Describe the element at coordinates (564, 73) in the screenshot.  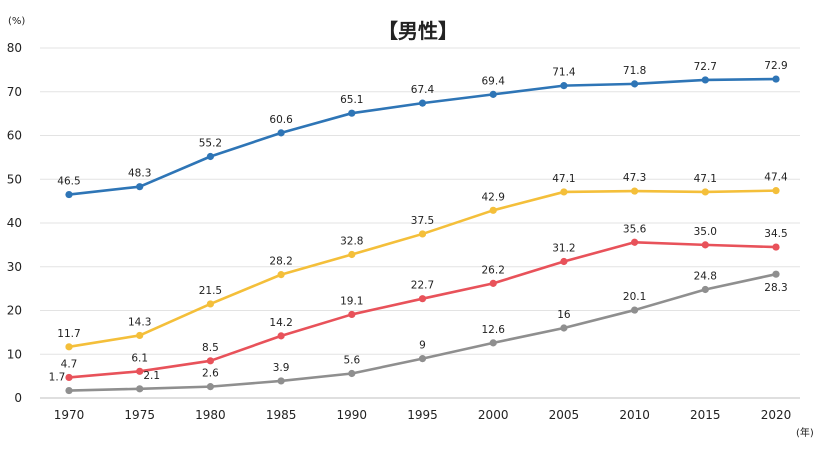
I see `data-label: 71.4` at that location.